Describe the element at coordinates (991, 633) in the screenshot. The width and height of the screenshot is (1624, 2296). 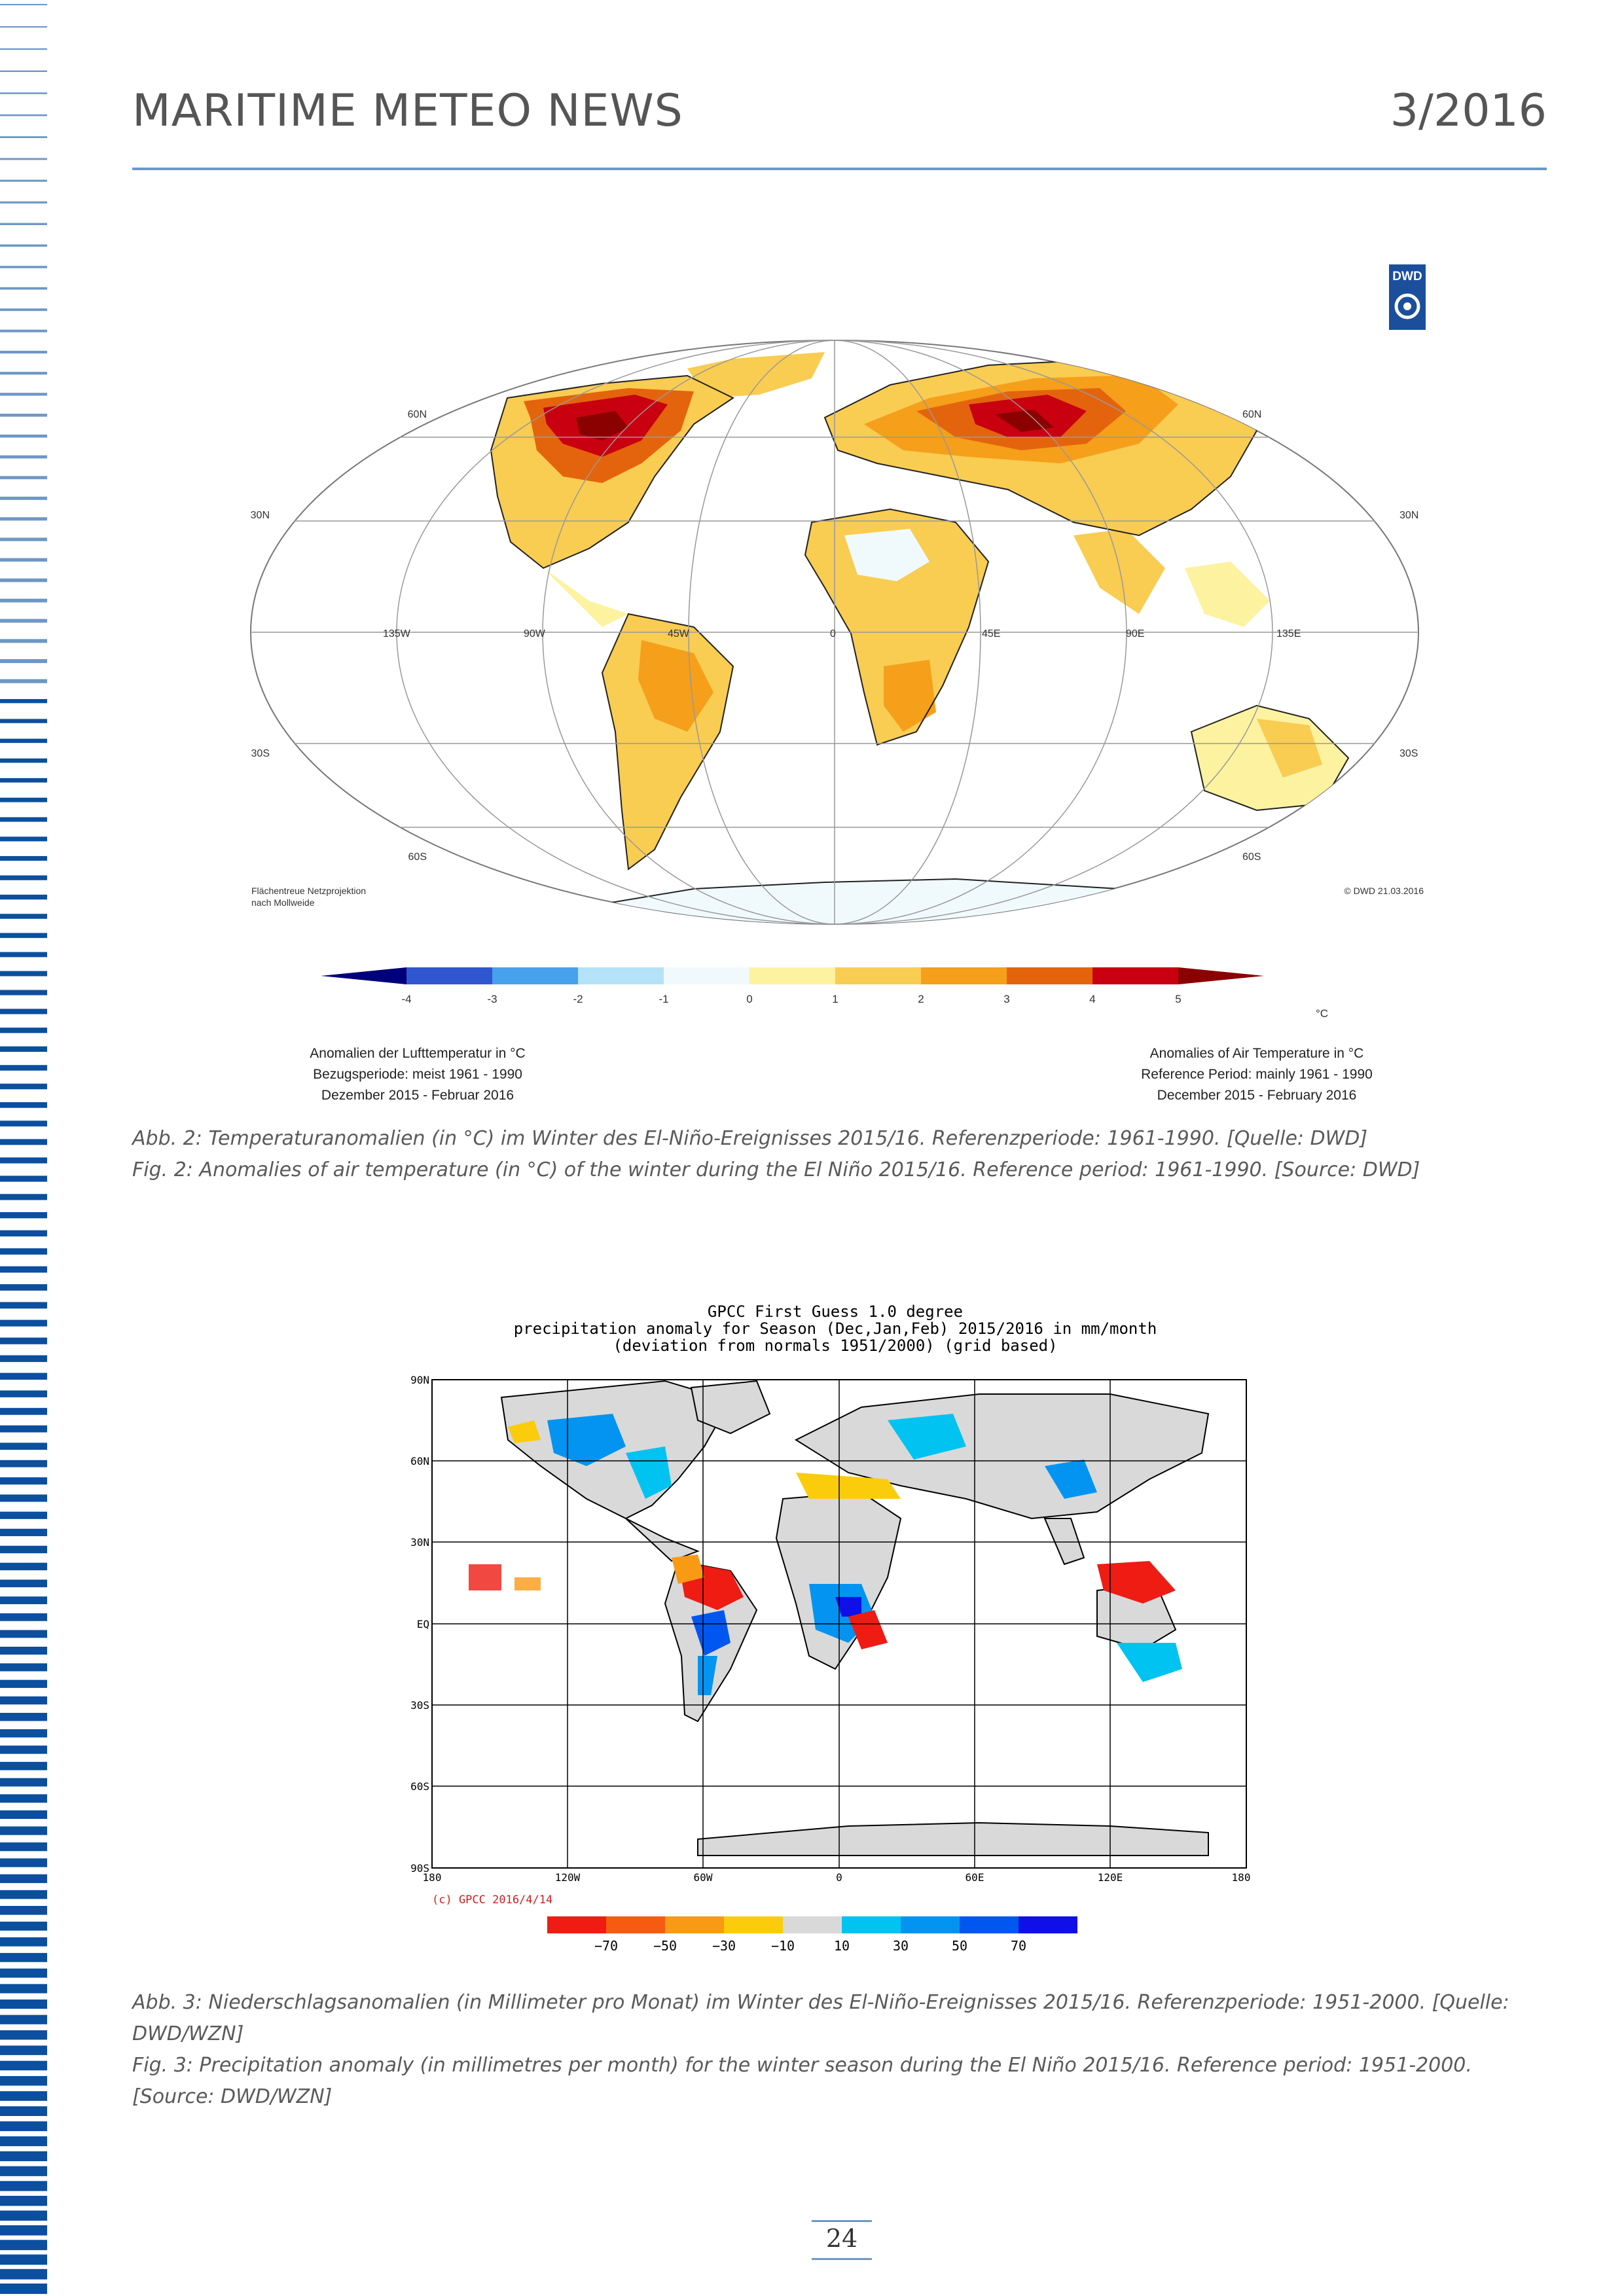
I see `lon-label-45e: 45E` at that location.